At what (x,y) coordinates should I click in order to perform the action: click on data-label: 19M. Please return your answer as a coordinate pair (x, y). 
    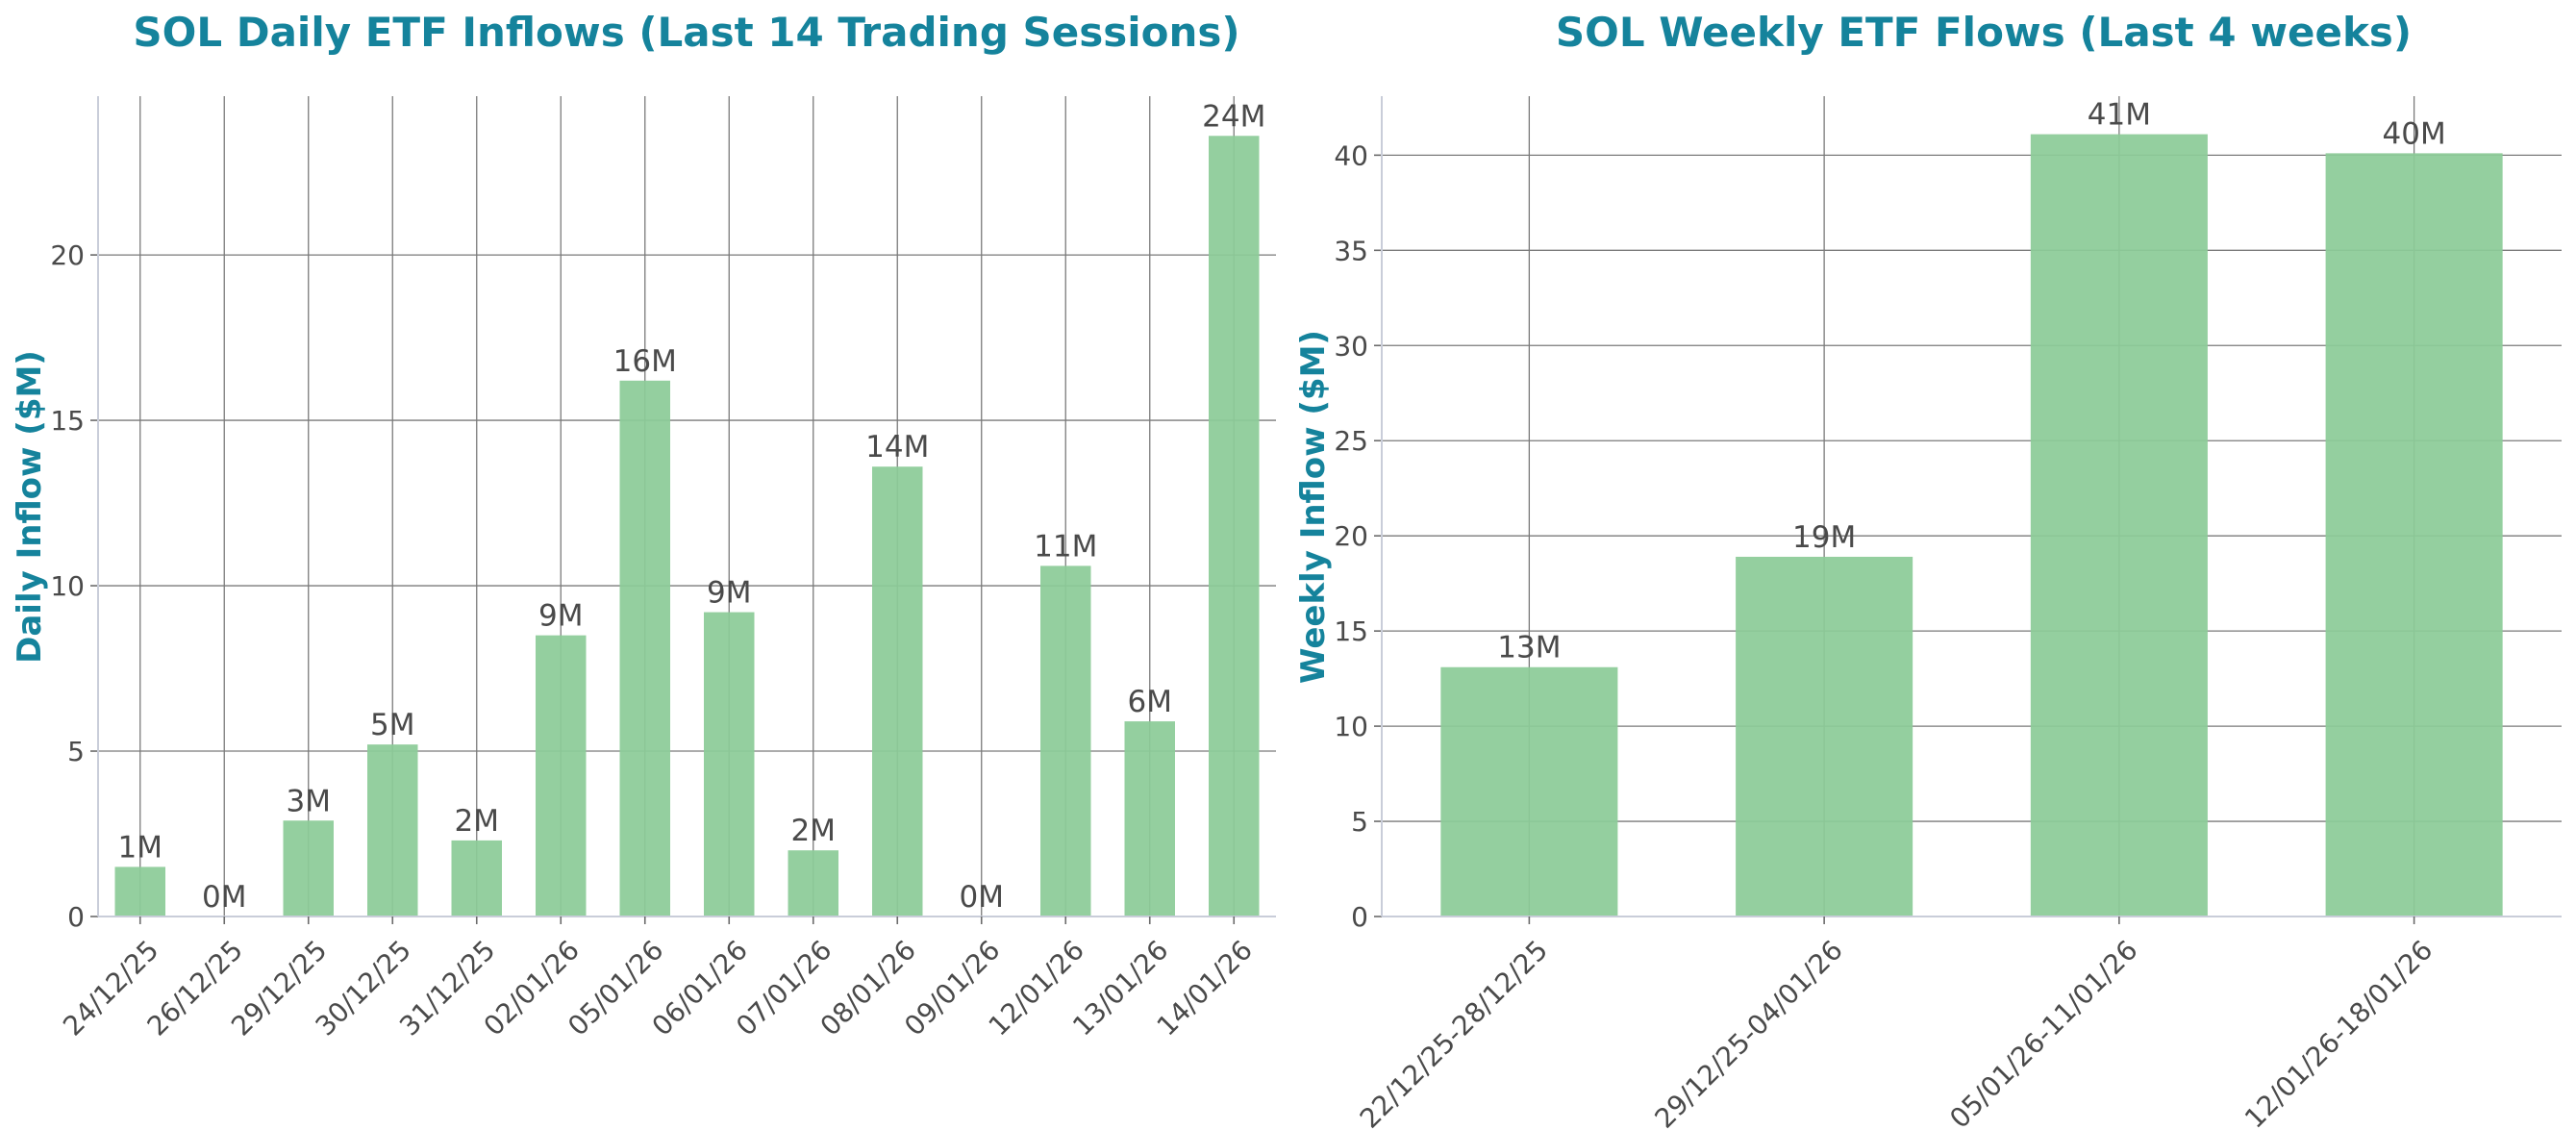
    Looking at the image, I should click on (1824, 537).